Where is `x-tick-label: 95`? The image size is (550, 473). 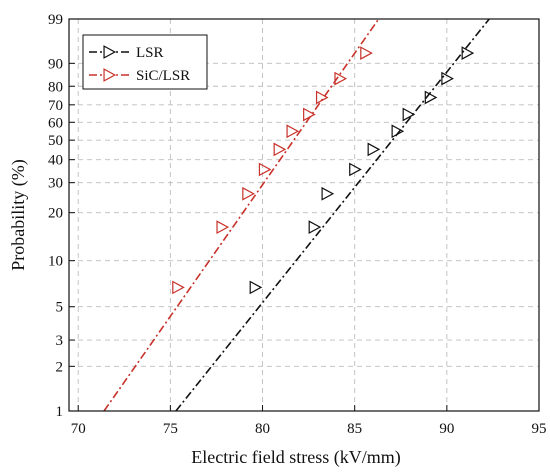 x-tick-label: 95 is located at coordinates (539, 429).